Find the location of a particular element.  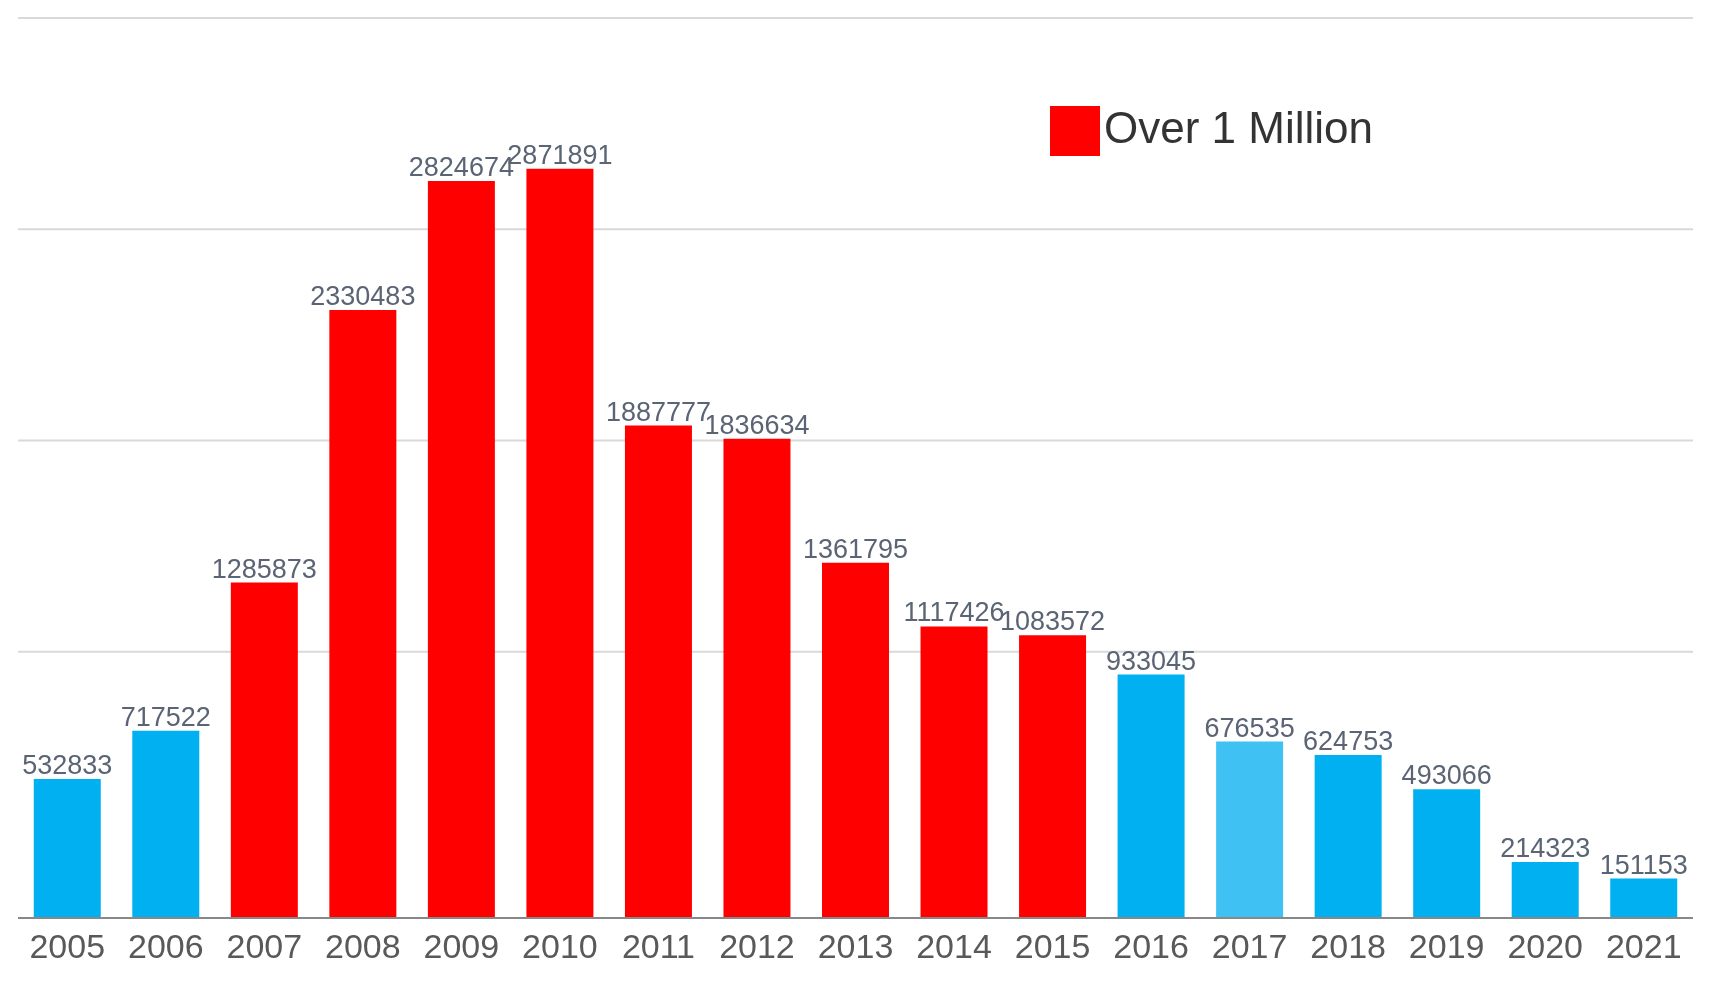

data-label: 214323 is located at coordinates (1545, 848).